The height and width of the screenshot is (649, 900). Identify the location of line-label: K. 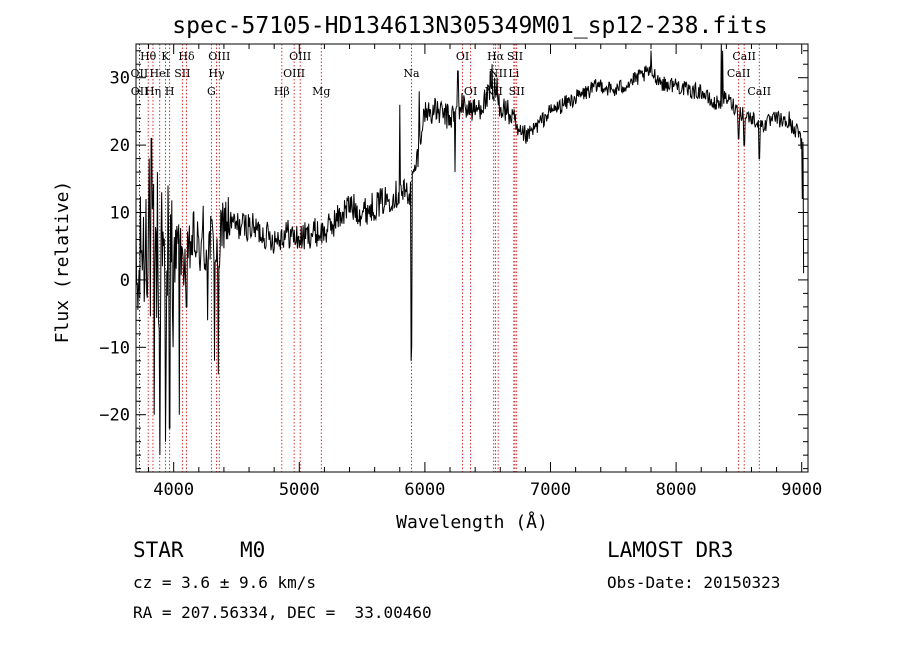
(165, 56).